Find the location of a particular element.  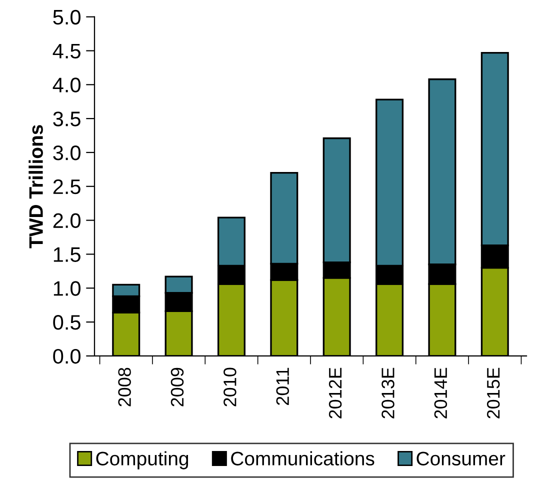

y-tick-label: 0.5 is located at coordinates (66, 322).